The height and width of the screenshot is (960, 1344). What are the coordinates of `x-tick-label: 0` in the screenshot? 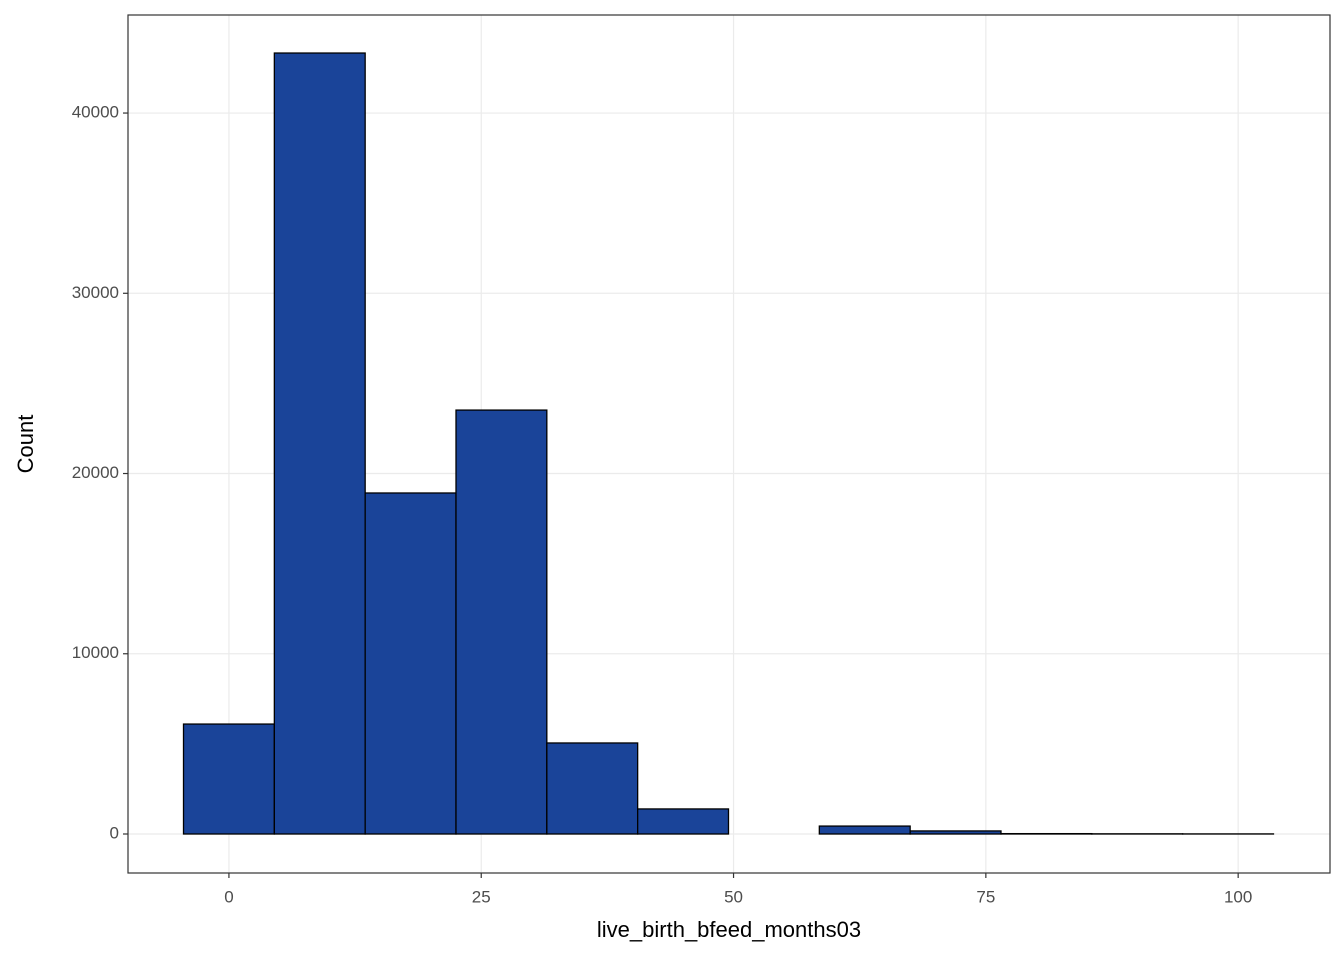 It's located at (228, 896).